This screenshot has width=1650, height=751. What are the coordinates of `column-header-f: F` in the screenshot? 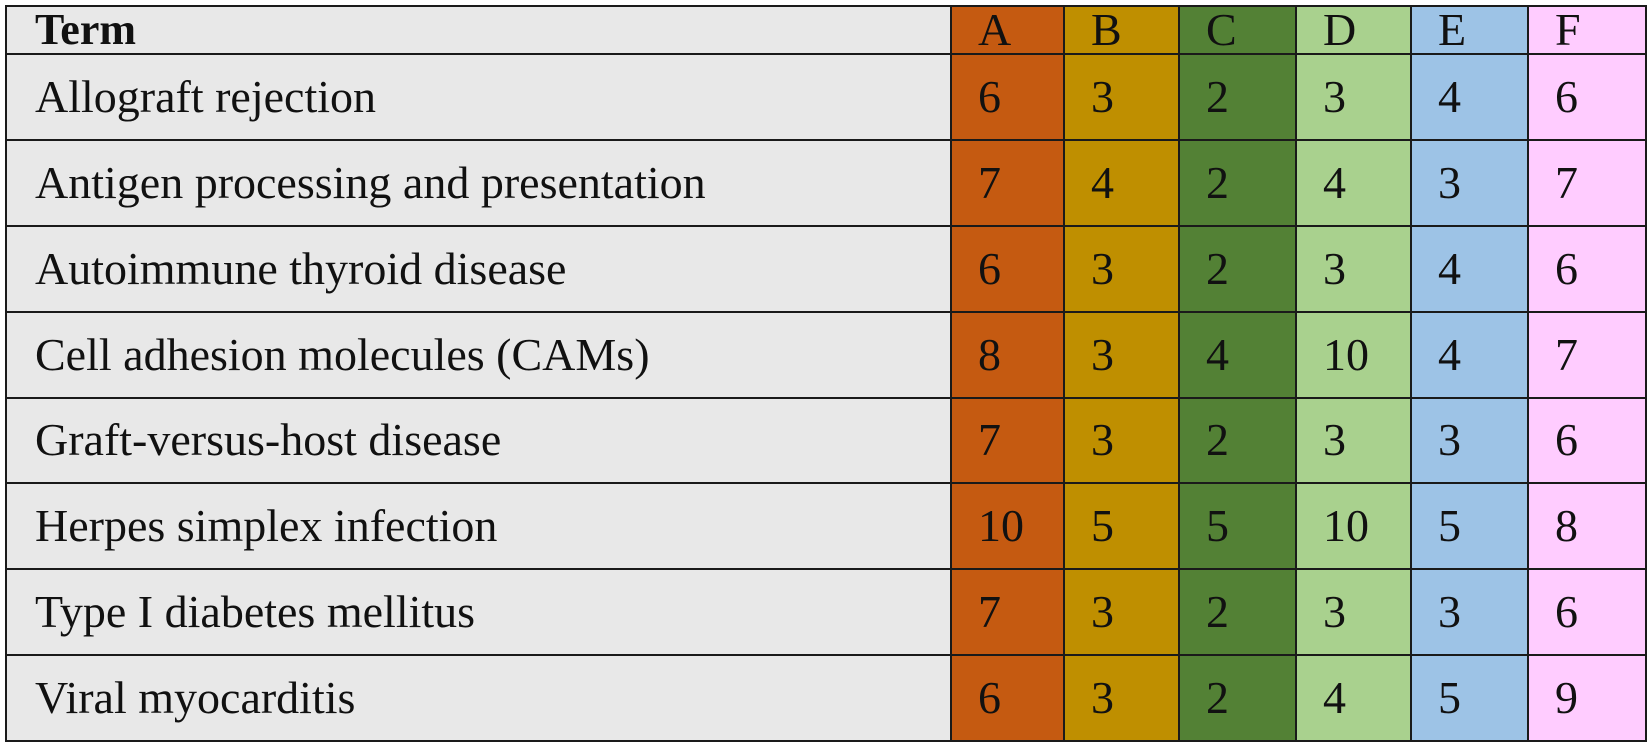 It's located at (1587, 30).